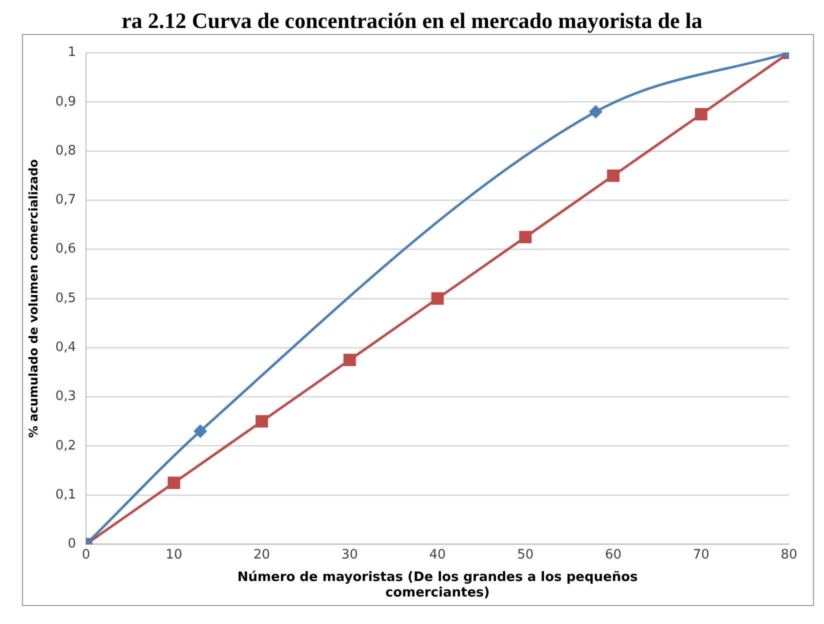 The image size is (824, 624). What do you see at coordinates (701, 554) in the screenshot?
I see `x-tick-label: 70` at bounding box center [701, 554].